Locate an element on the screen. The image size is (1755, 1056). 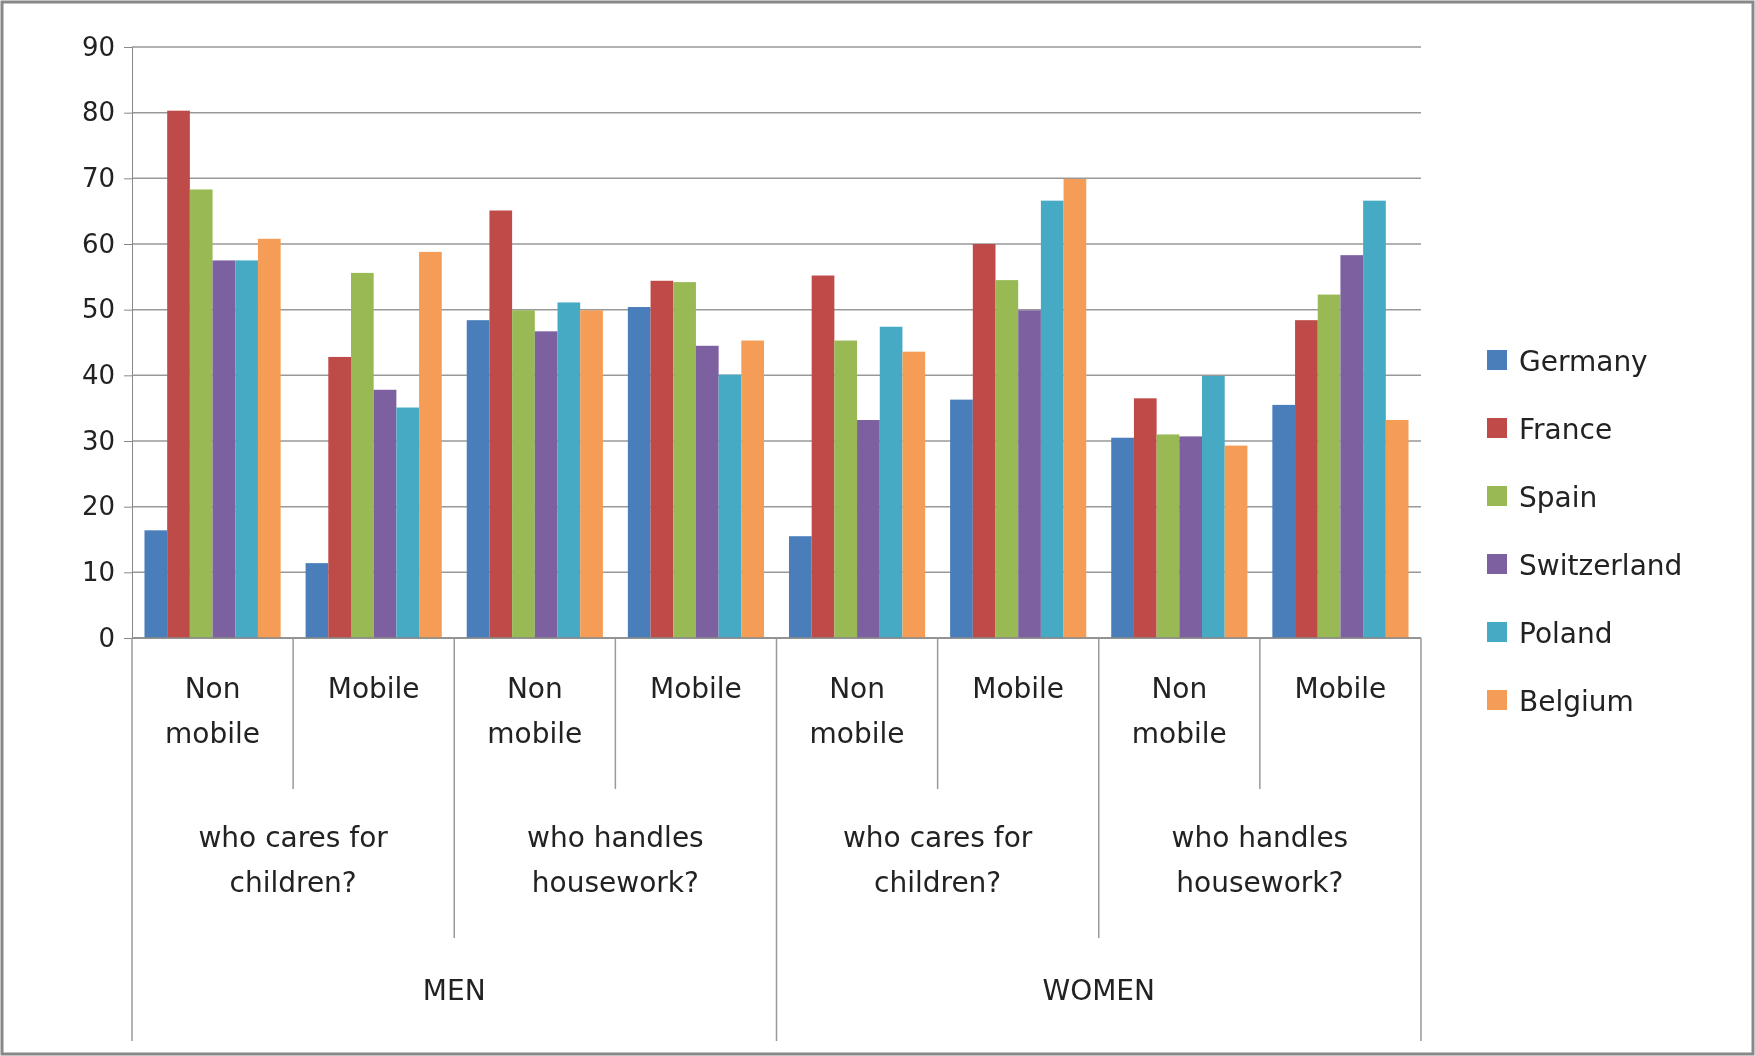
y-tick-label: 70 is located at coordinates (98, 178).